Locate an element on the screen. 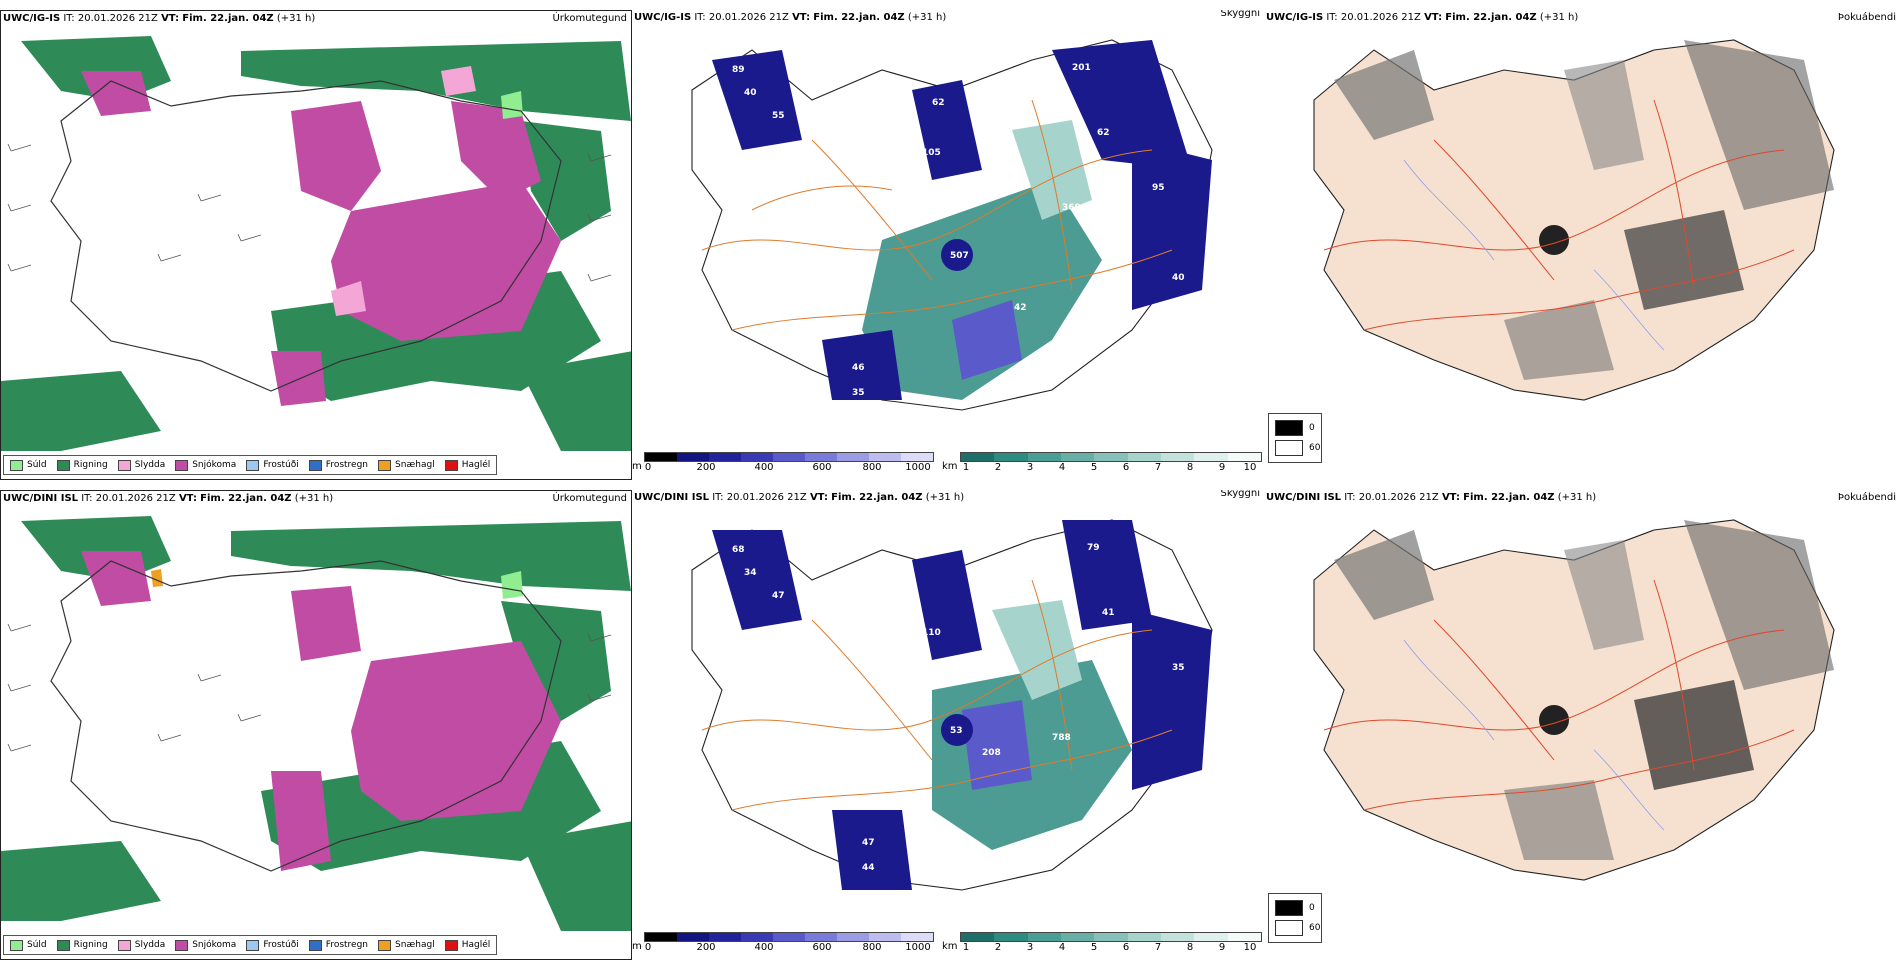  colorbar-unit: km is located at coordinates (950, 946).